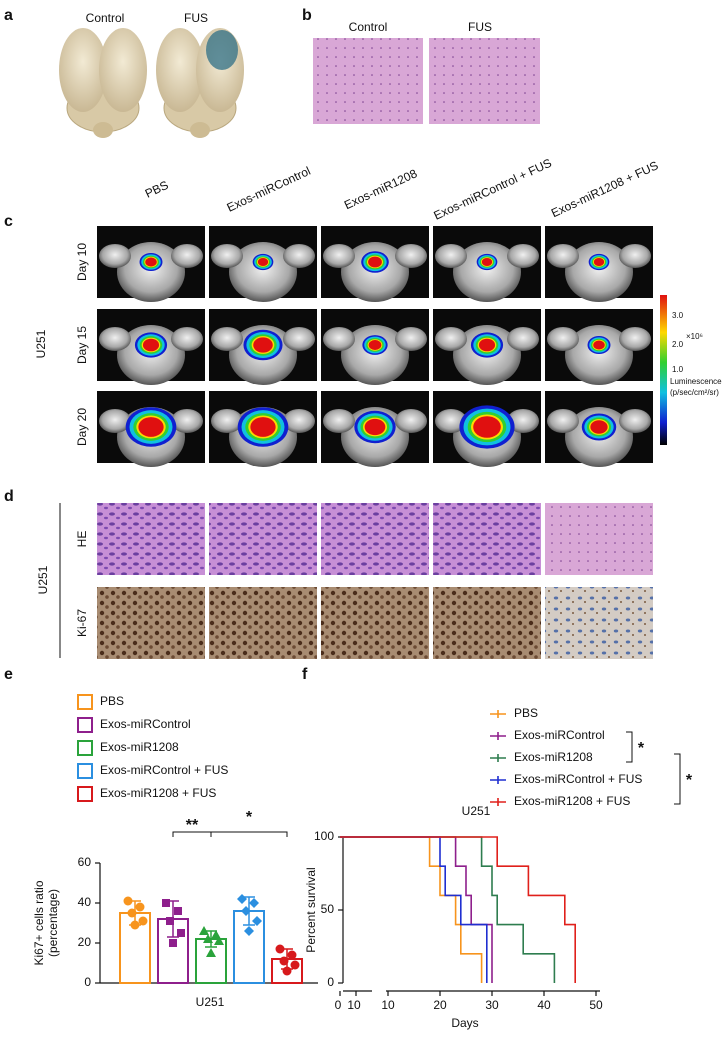 This screenshot has width=728, height=1040. What do you see at coordinates (604, 189) in the screenshot?
I see `column-header: Exos-miR1208 + FUS` at bounding box center [604, 189].